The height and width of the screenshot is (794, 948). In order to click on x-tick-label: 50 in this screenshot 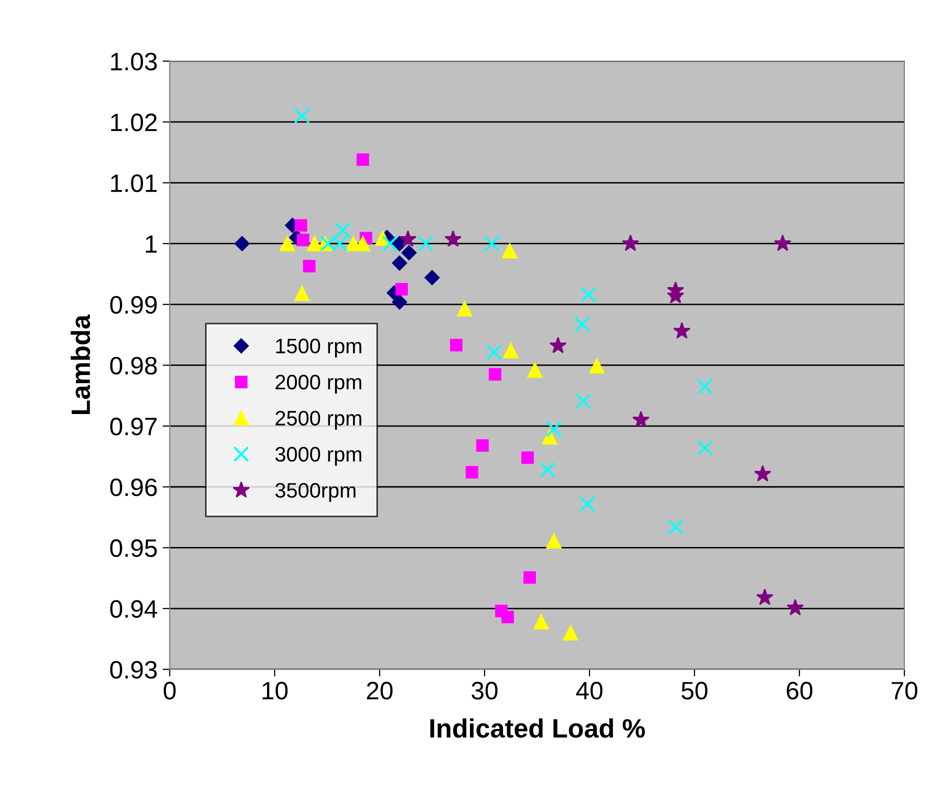, I will do `click(695, 691)`.